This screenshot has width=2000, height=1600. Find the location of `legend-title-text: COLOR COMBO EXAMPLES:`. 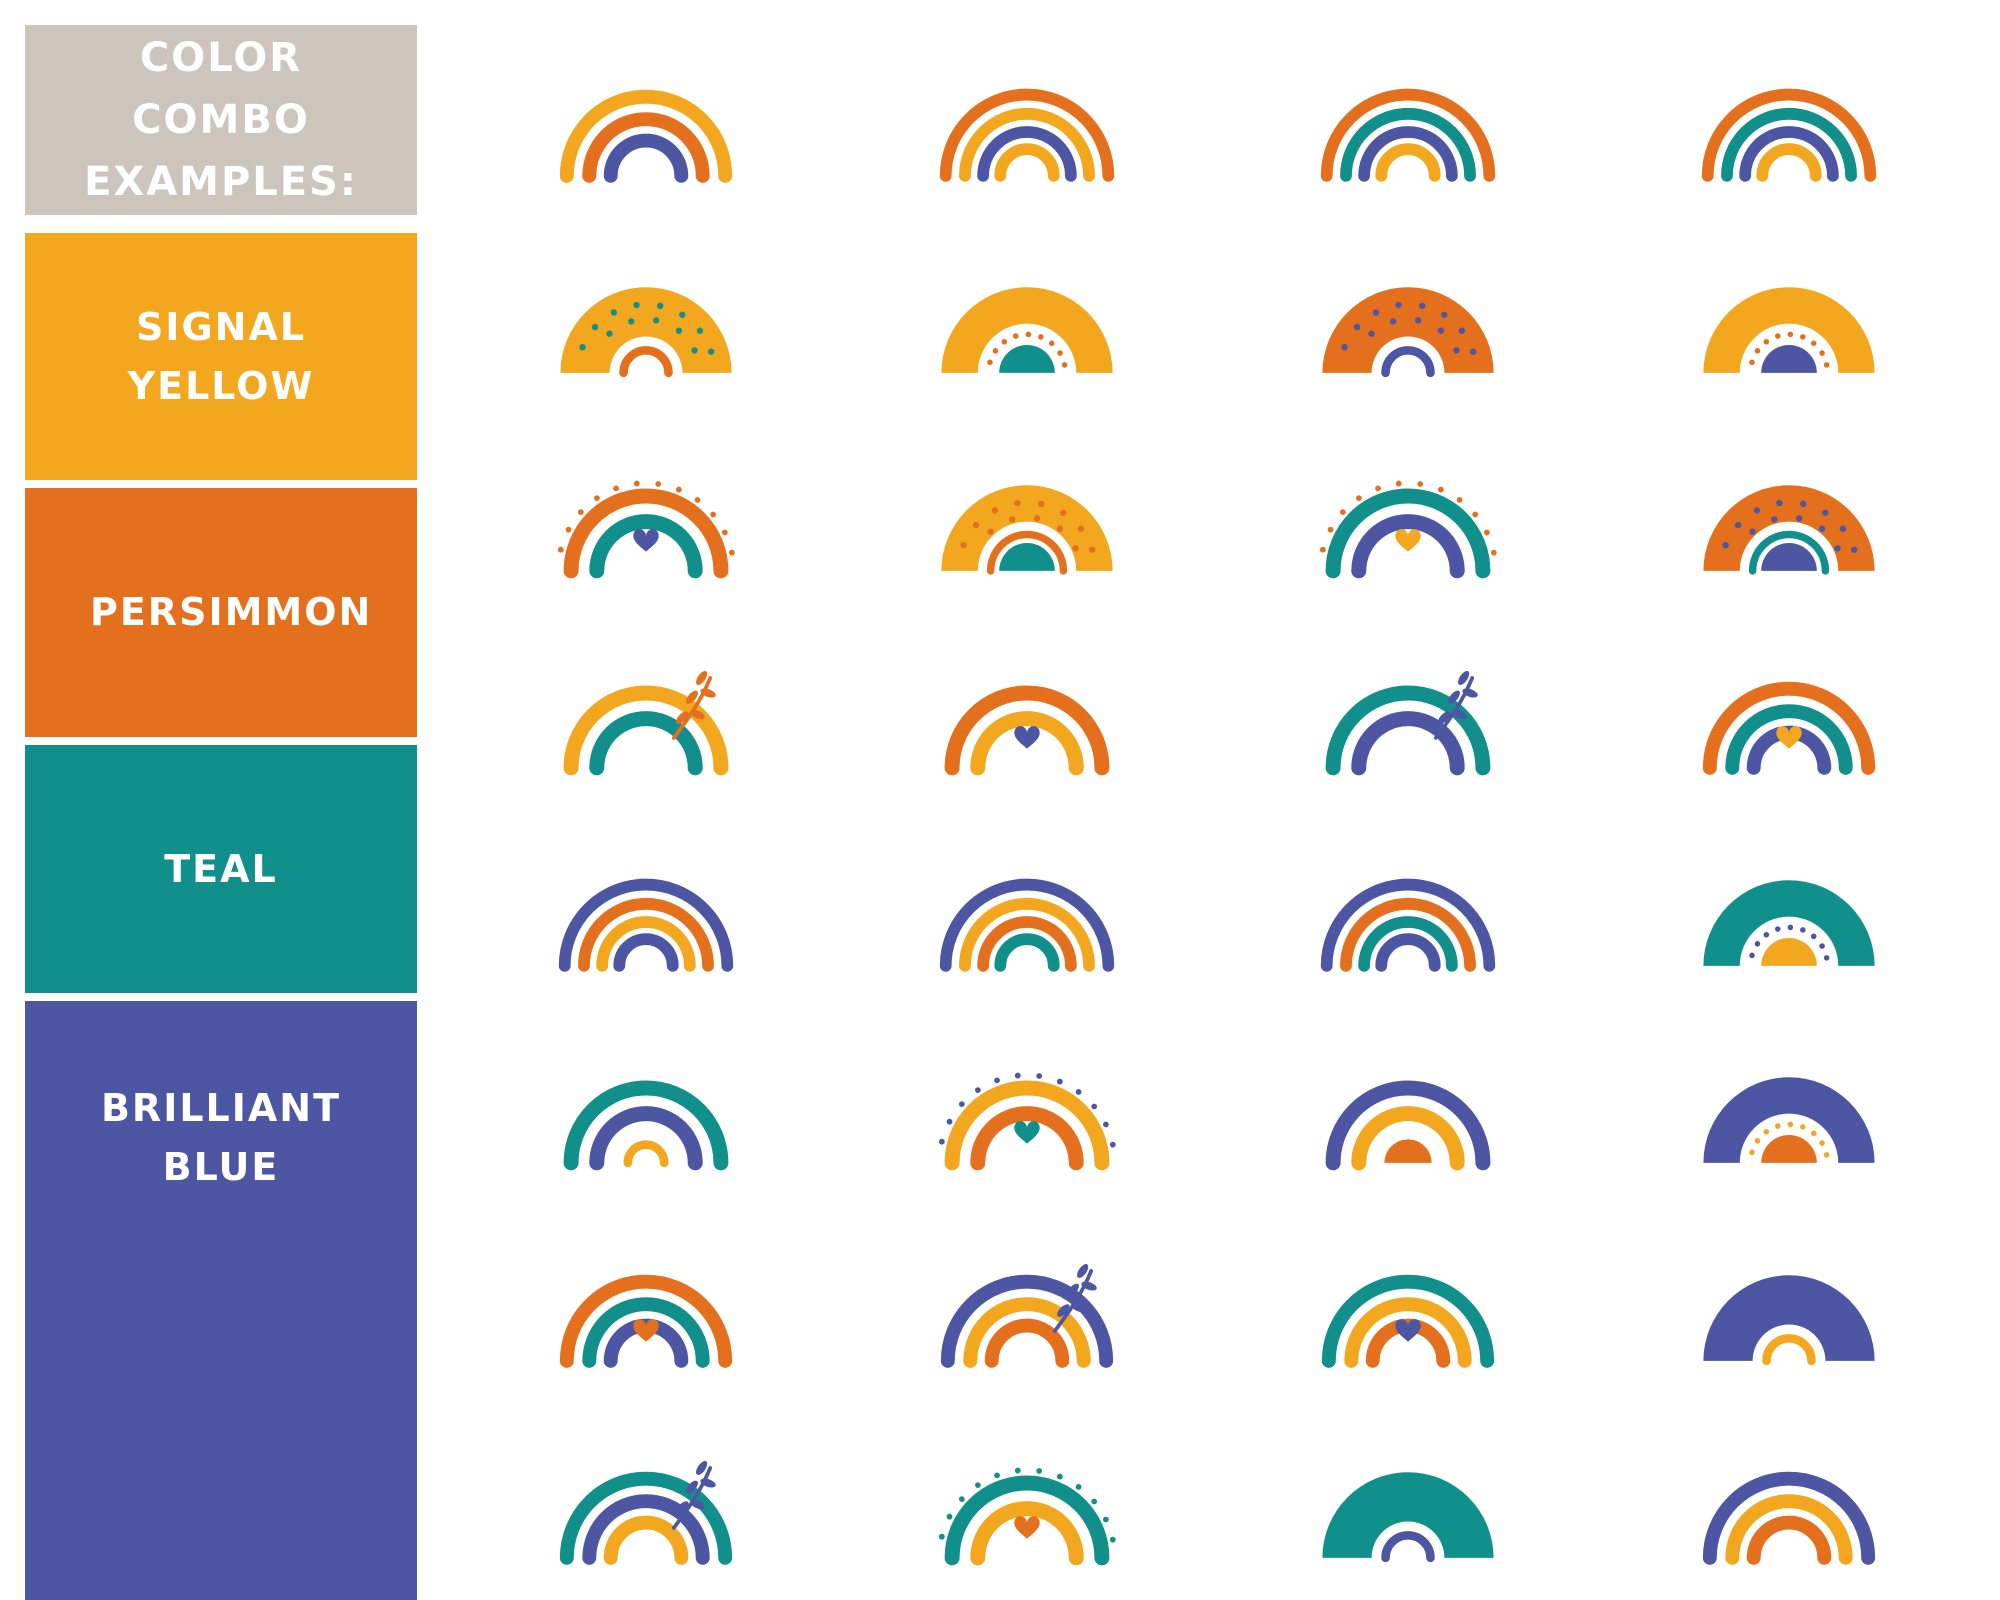

legend-title-text: COLOR COMBO EXAMPLES: is located at coordinates (221, 120).